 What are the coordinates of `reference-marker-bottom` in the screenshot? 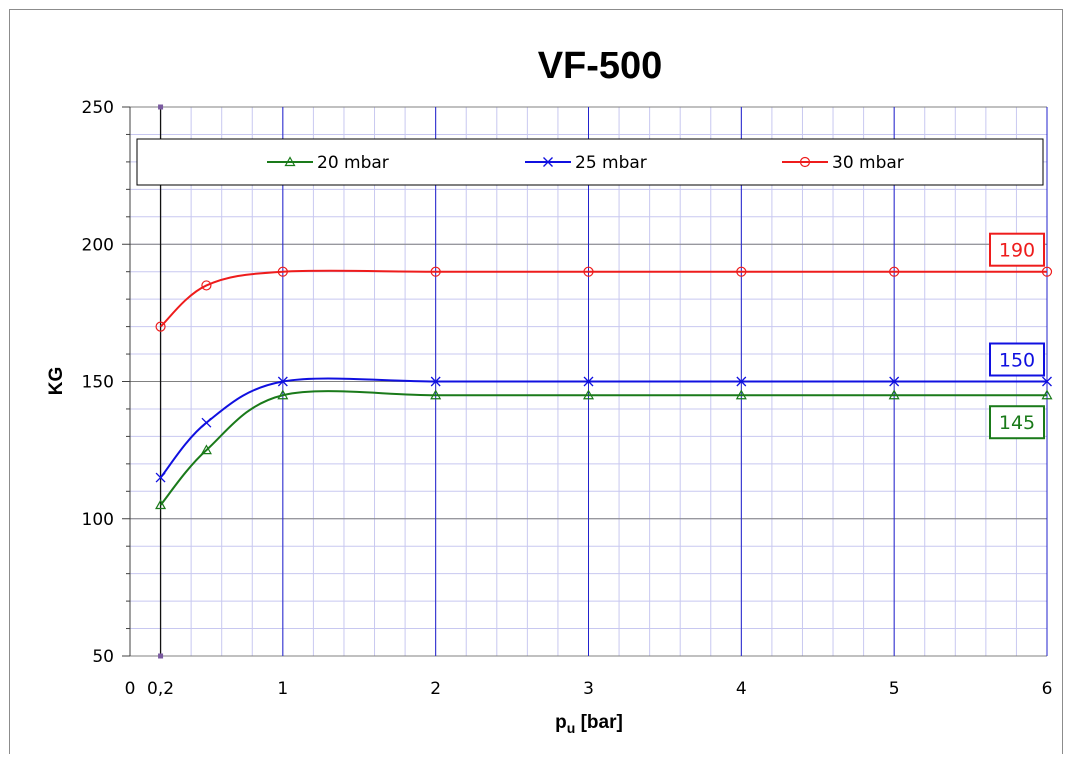 It's located at (161, 656).